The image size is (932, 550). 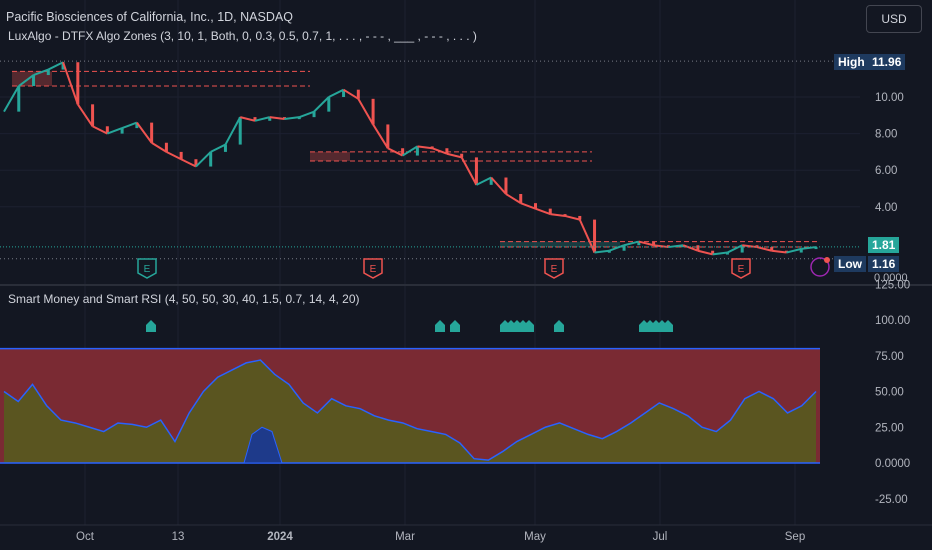 I want to click on low-value-badge: 1.16, so click(x=884, y=264).